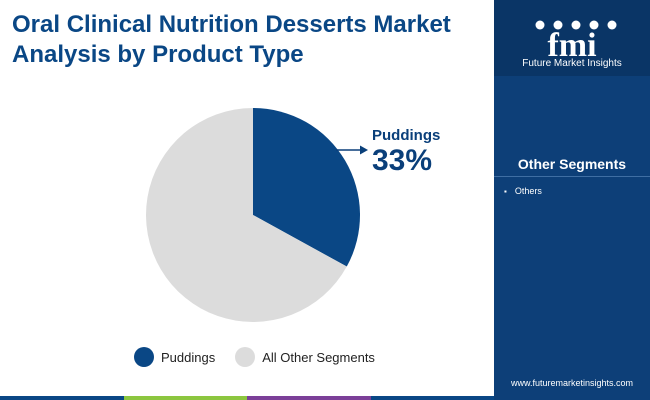  Describe the element at coordinates (364, 150) in the screenshot. I see `callout-arrowhead` at that location.